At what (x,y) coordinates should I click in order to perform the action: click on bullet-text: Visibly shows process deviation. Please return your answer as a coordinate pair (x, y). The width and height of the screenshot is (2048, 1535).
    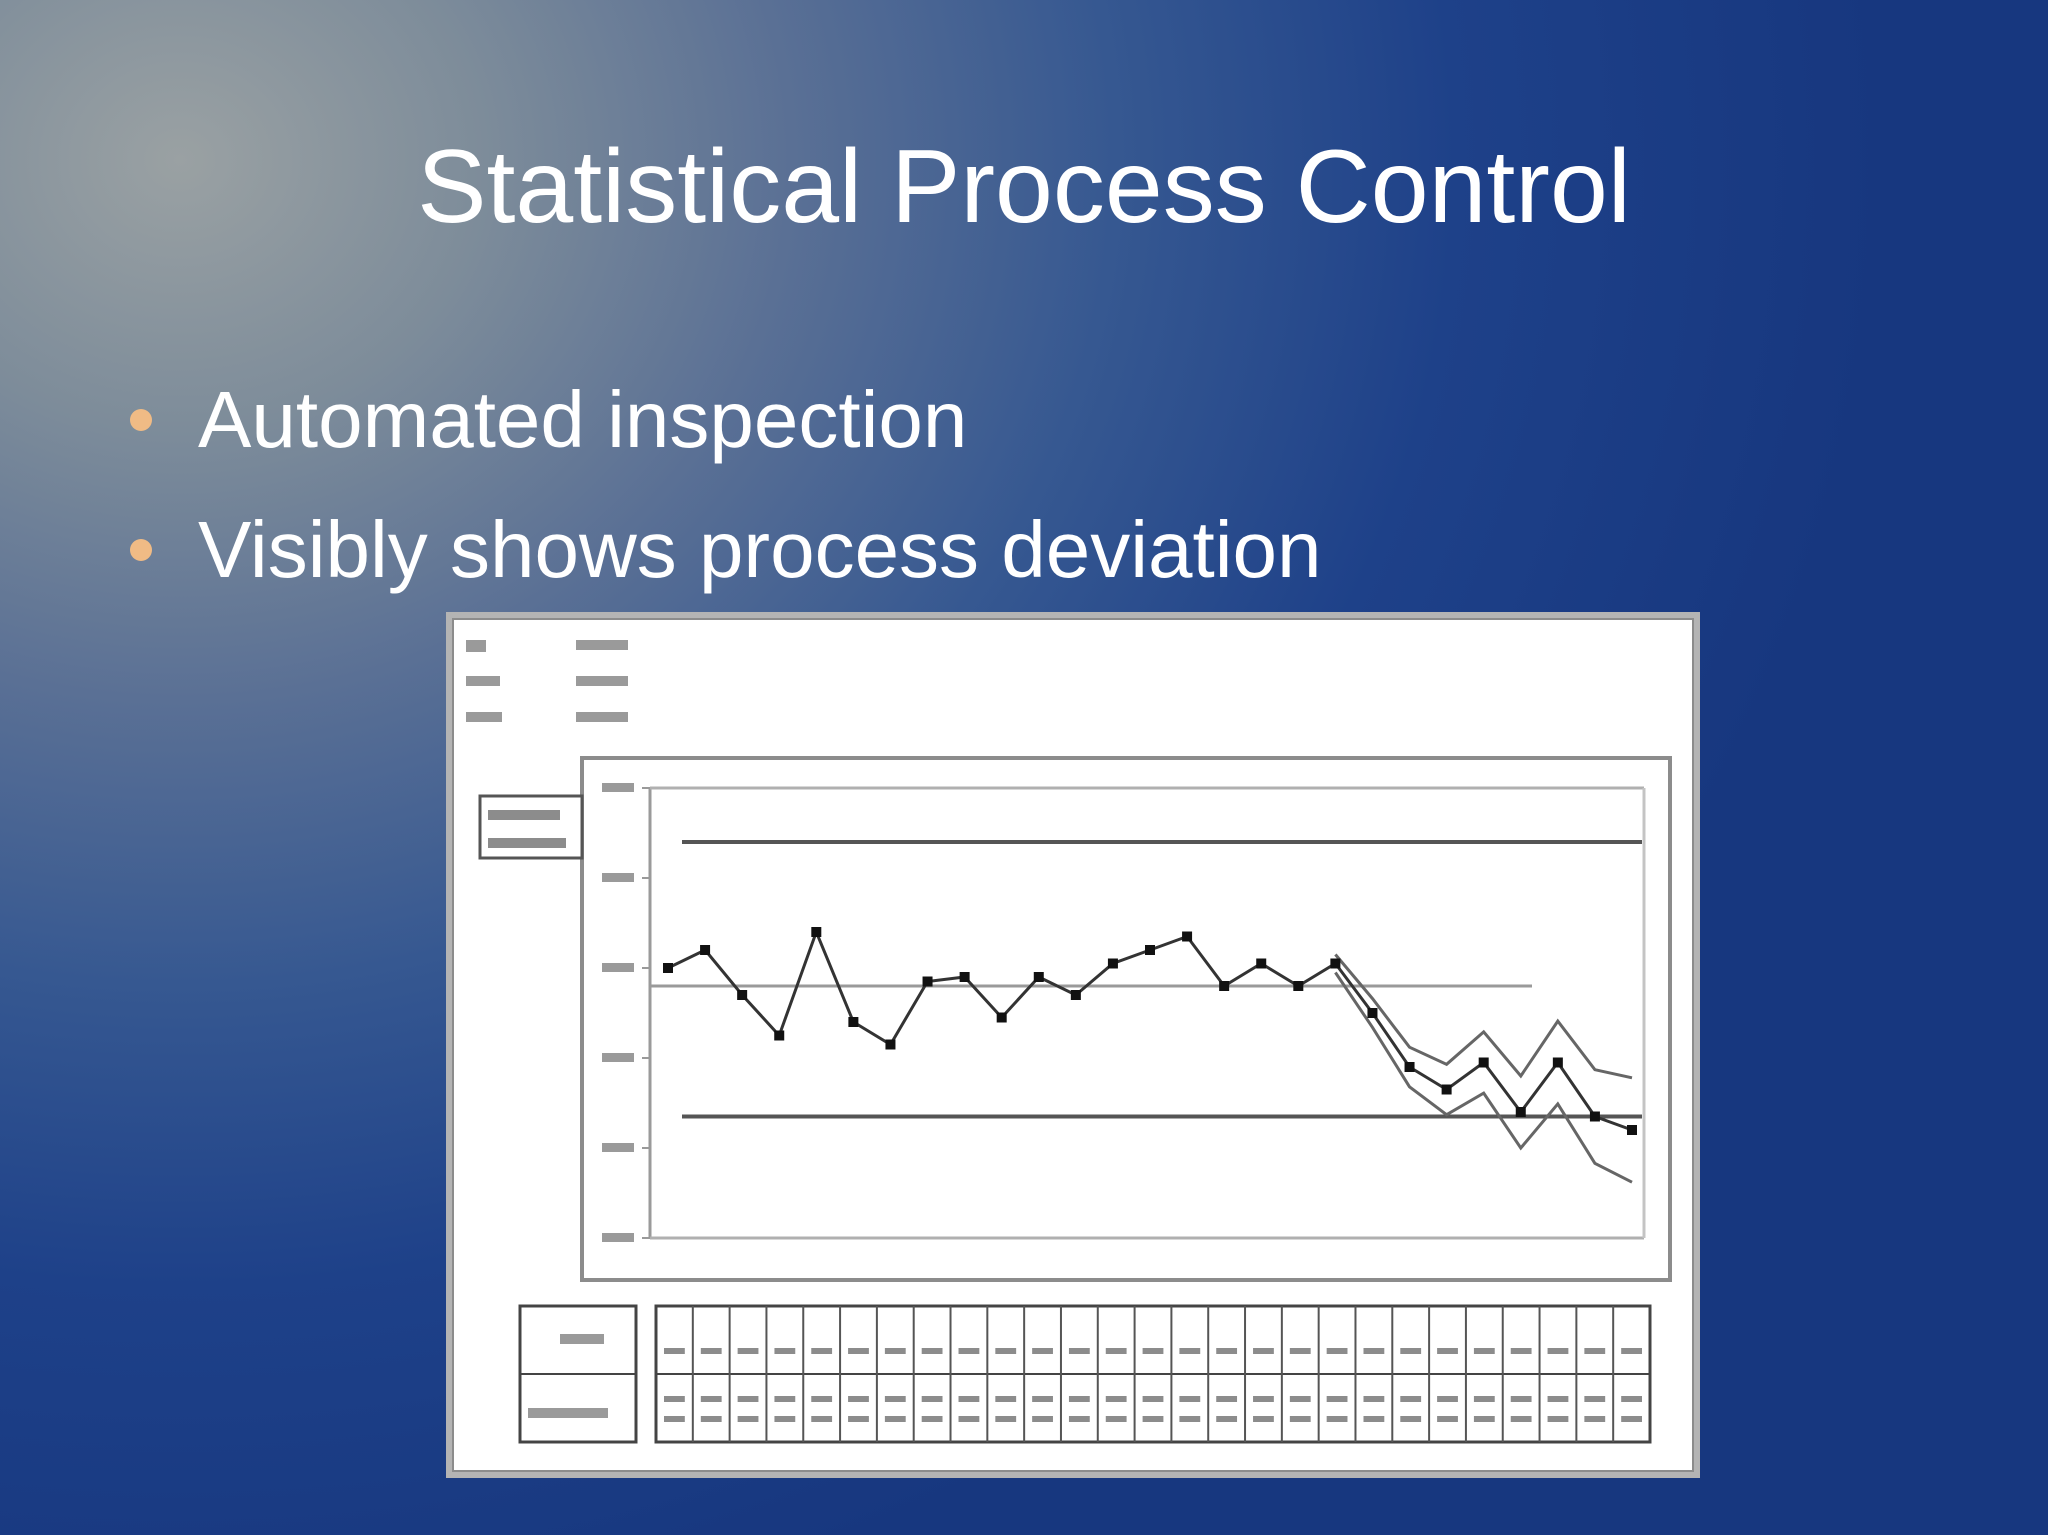
    Looking at the image, I should click on (760, 549).